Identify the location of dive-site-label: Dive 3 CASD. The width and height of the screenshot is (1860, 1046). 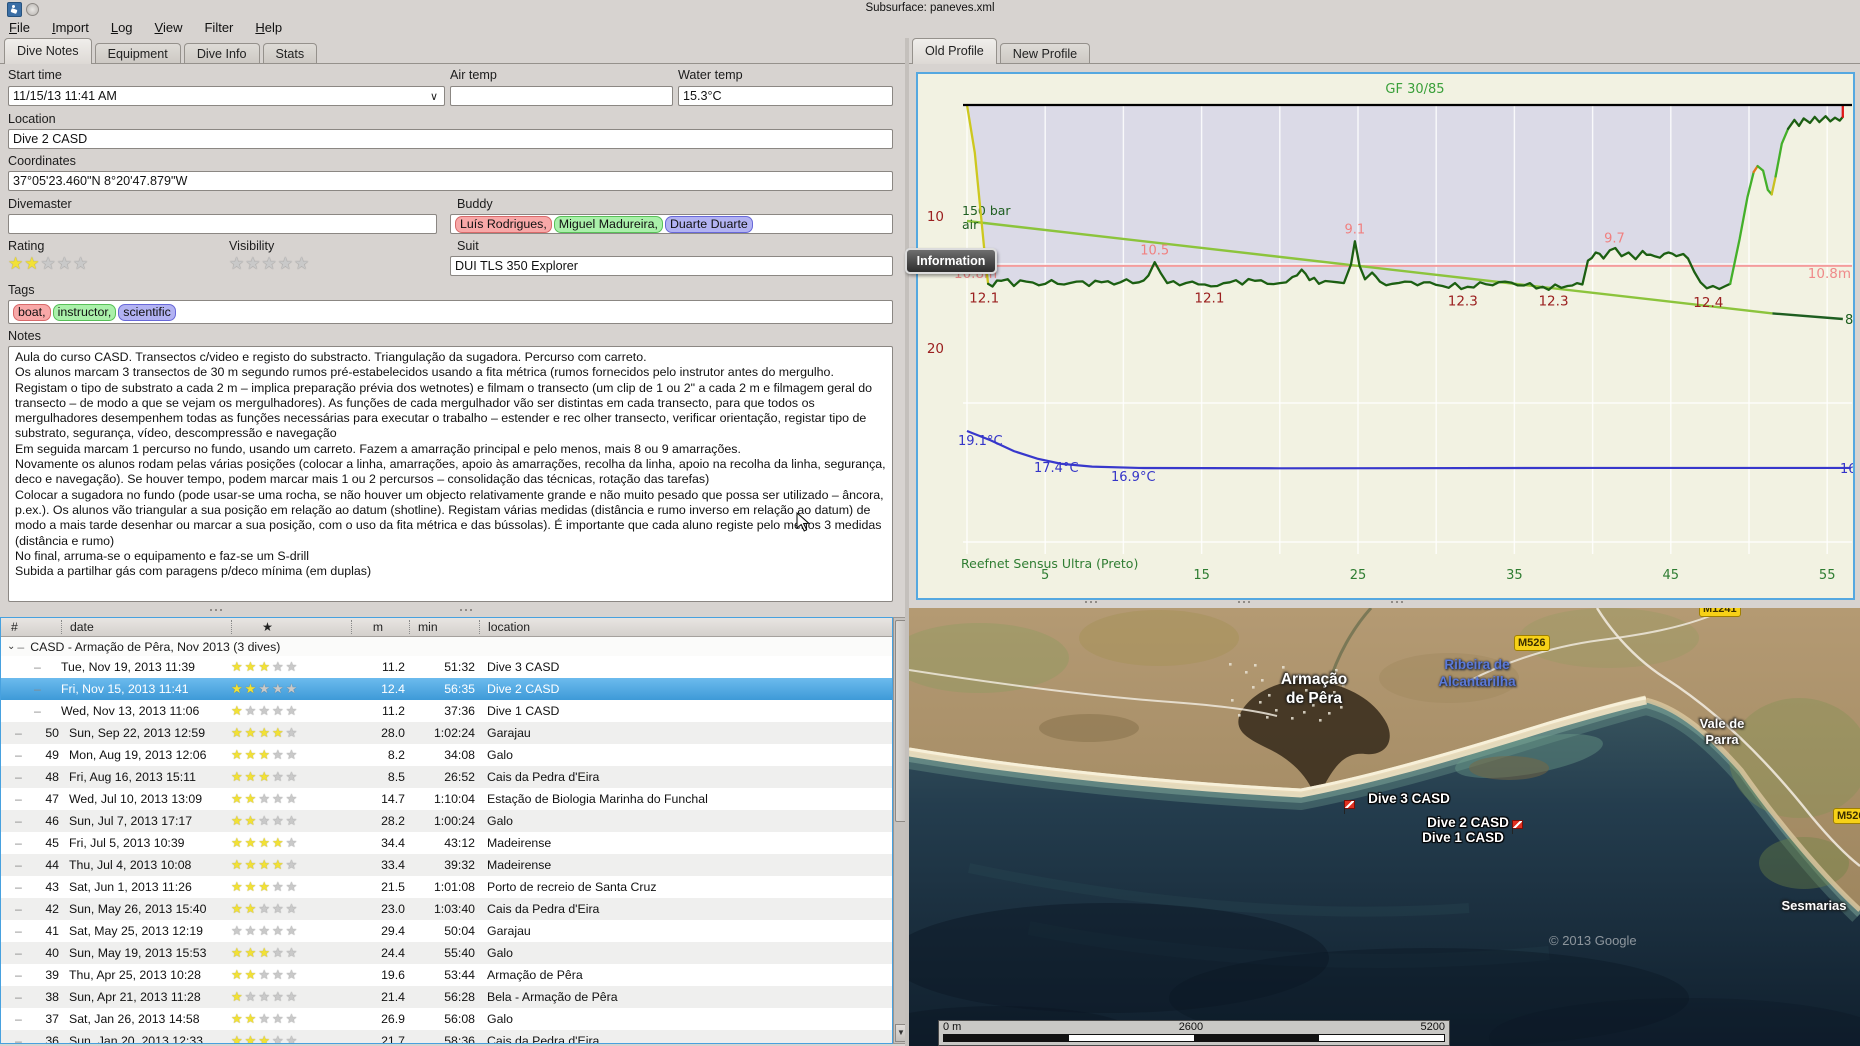
(1409, 798).